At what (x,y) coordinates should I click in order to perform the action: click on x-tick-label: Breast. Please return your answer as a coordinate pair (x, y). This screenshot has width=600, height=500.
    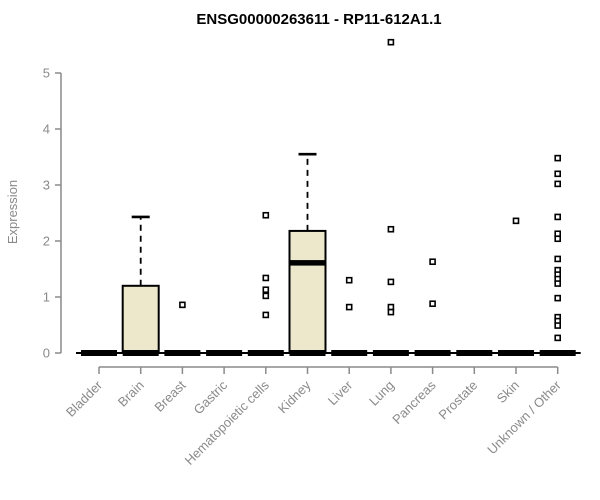
    Looking at the image, I should click on (169, 395).